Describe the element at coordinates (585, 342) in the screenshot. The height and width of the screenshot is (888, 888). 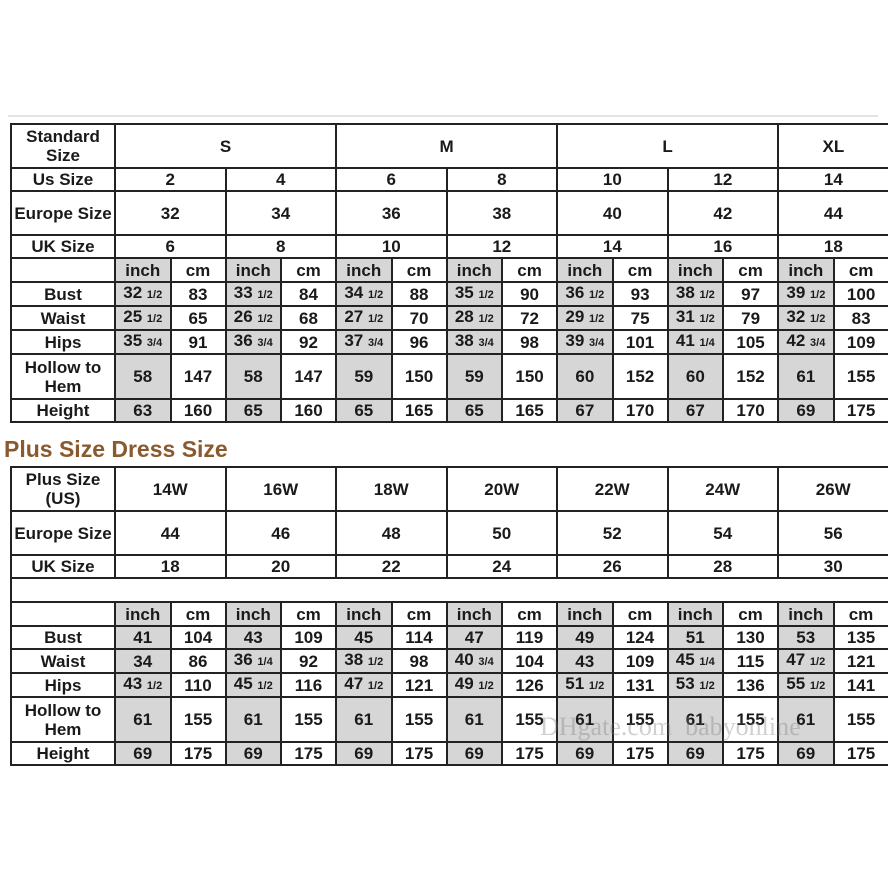
I see `inch-value: 39 3/4` at that location.